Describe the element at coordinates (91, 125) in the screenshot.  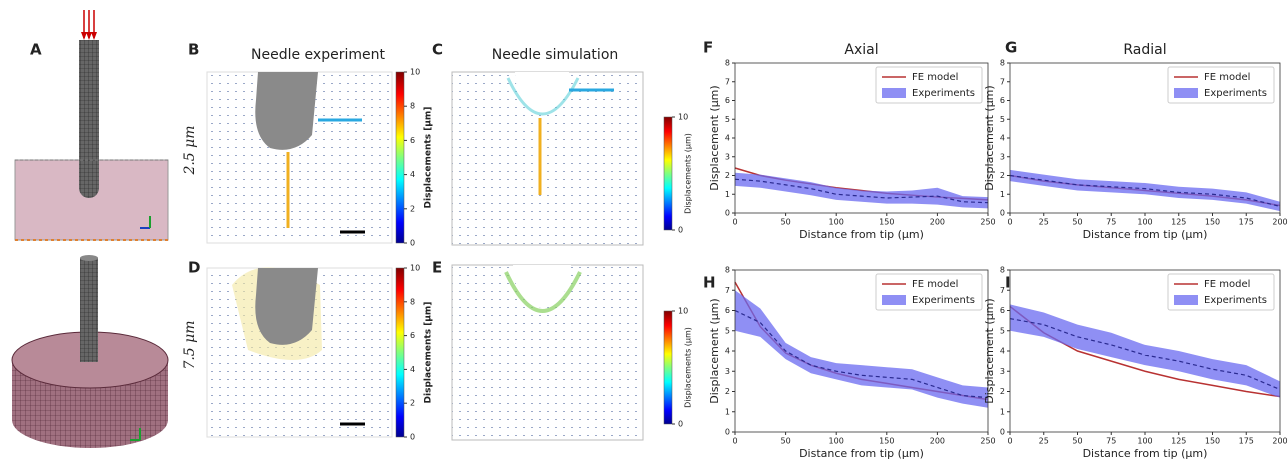
I see `needle-model` at that location.